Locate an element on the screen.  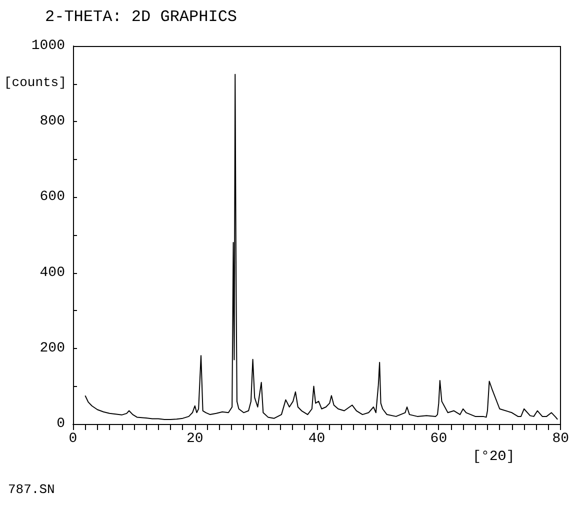
x-tick-label: 40 is located at coordinates (317, 439).